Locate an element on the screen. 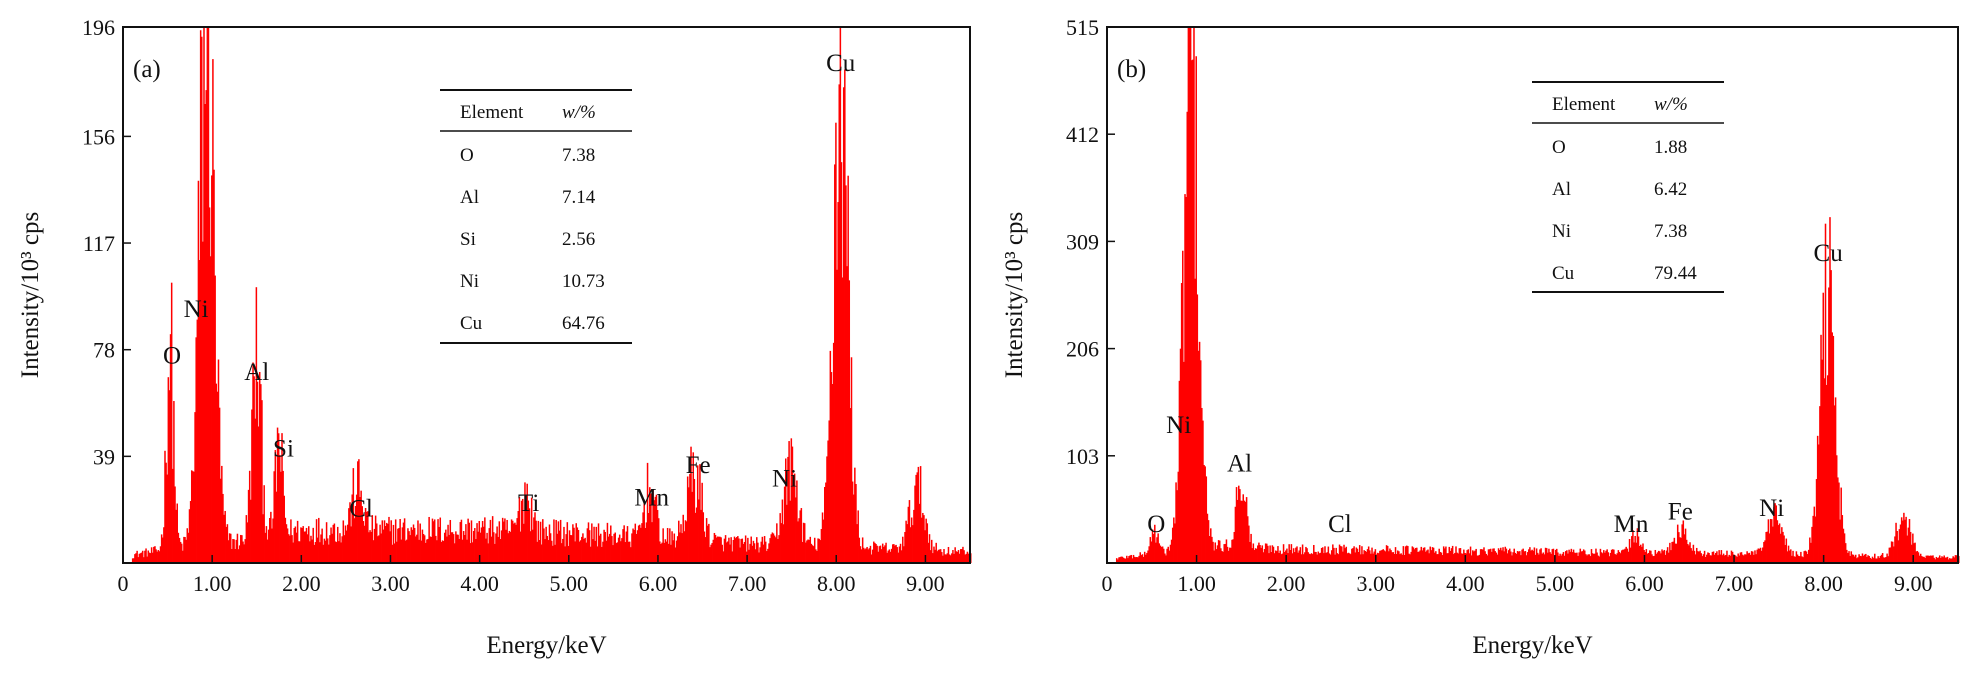 This screenshot has height=689, width=1974. peak-label: O is located at coordinates (172, 355).